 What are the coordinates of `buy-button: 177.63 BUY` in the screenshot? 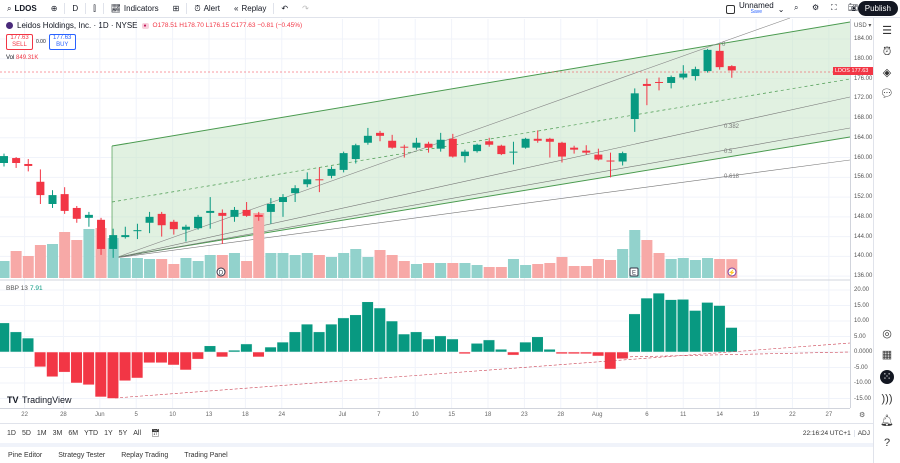 It's located at (62, 42).